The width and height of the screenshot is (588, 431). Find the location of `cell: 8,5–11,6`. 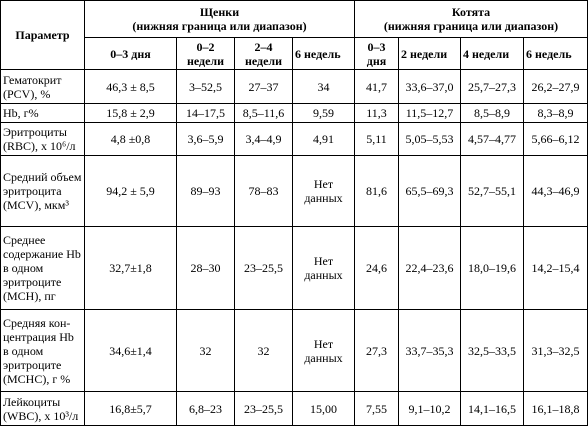

cell: 8,5–11,6 is located at coordinates (263, 113).